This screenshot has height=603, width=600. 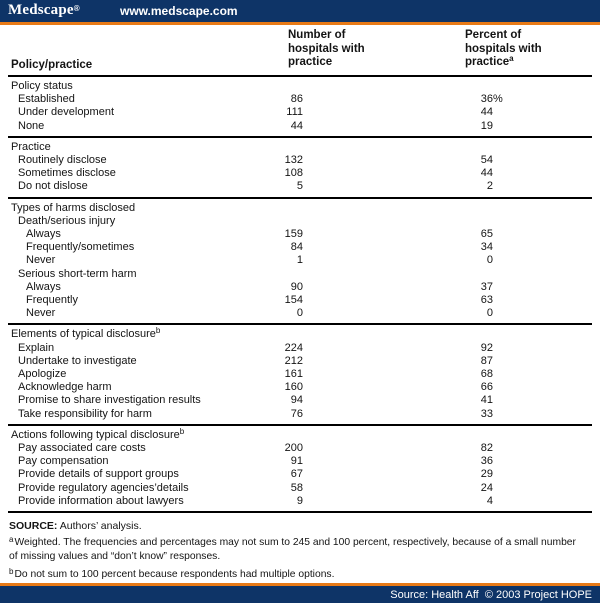 I want to click on number-value: 9, so click(x=299, y=500).